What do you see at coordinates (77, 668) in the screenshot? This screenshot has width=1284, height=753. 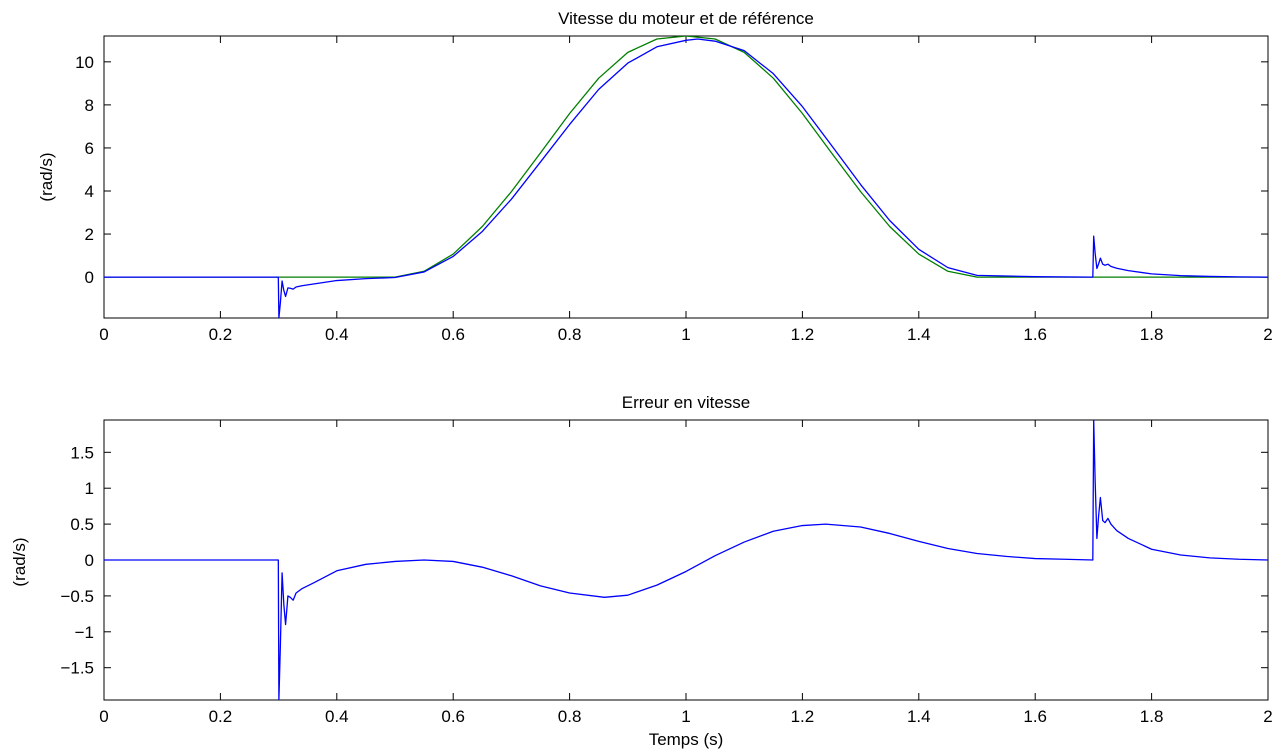 I see `y-tick-label: −1.5` at bounding box center [77, 668].